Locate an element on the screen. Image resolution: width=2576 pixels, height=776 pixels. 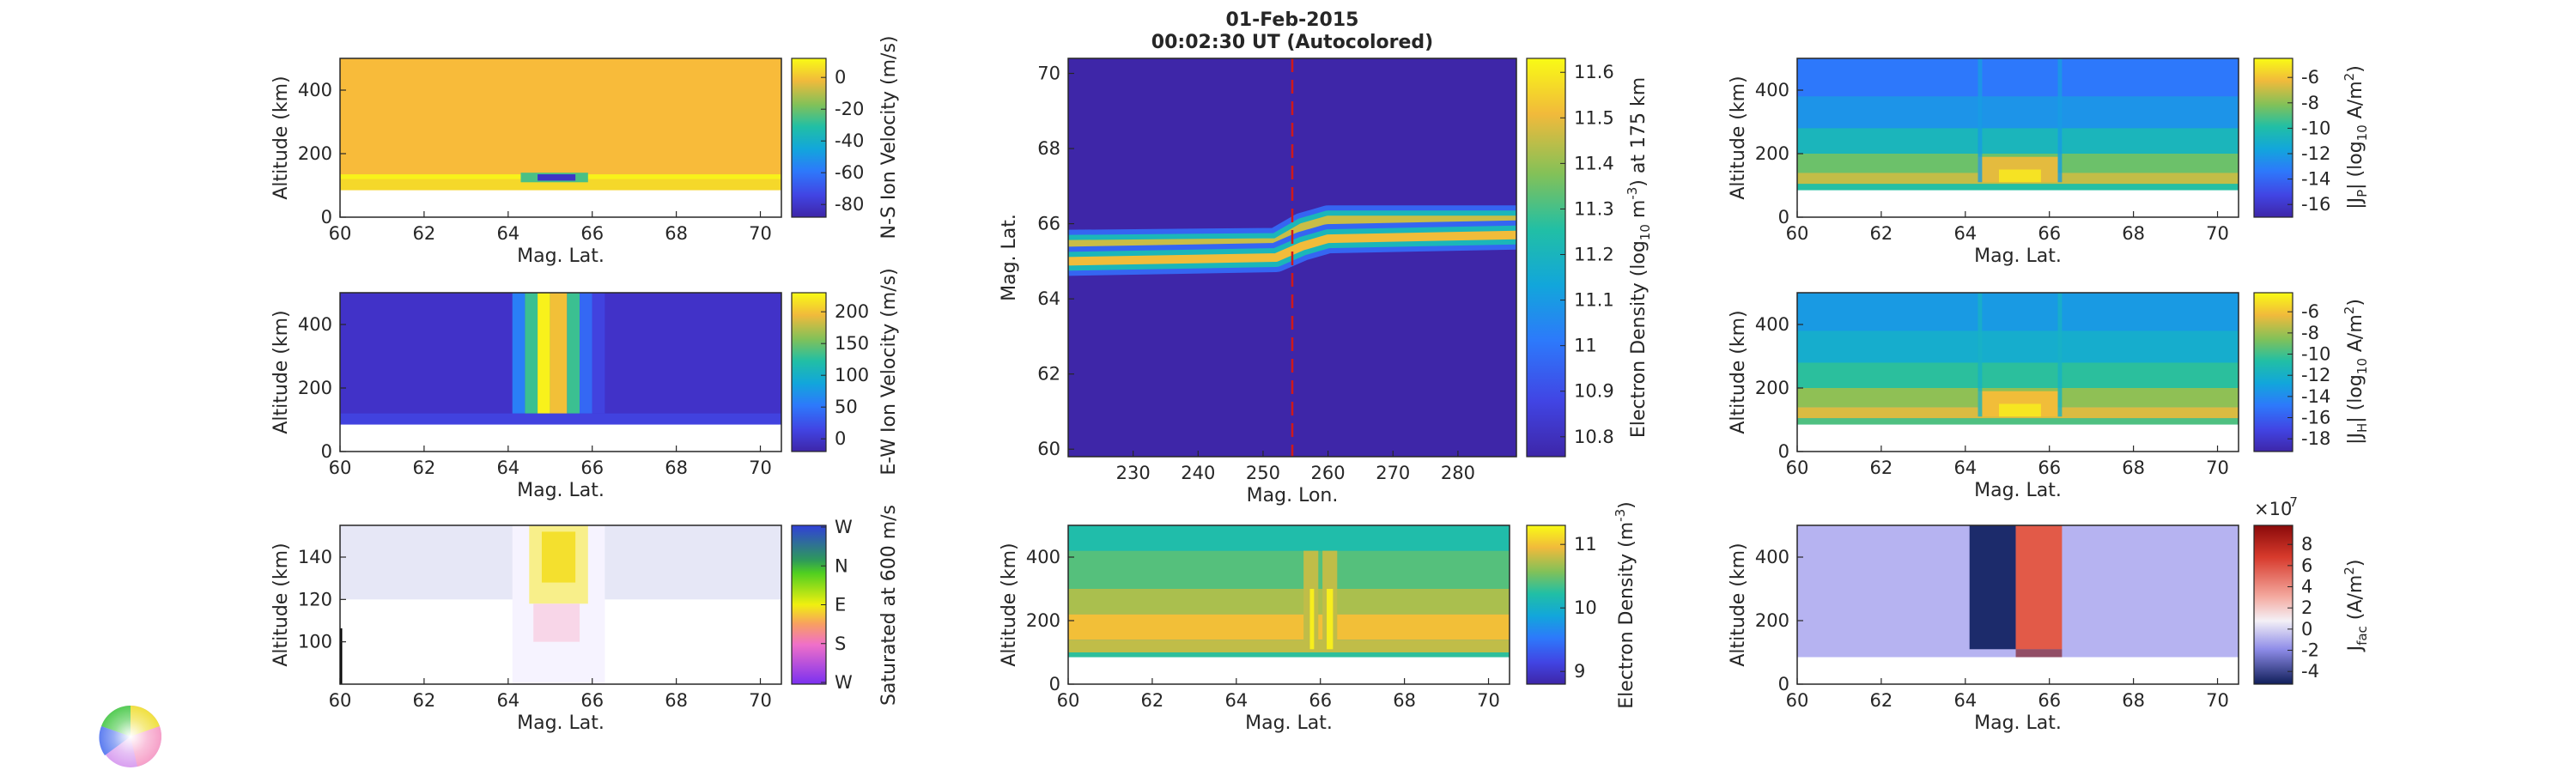
ne-altitude-colorbar-label: Electron Density (m-3) is located at coordinates (1625, 604).